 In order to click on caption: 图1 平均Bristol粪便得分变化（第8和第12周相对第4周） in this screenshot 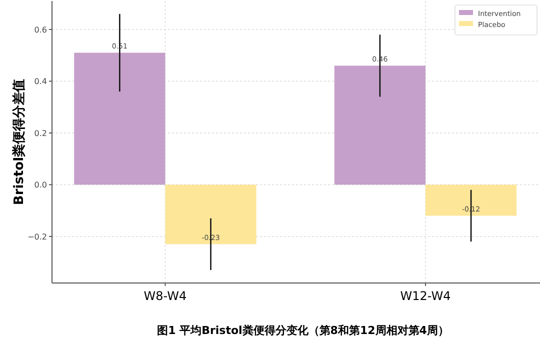, I will do `click(303, 330)`.